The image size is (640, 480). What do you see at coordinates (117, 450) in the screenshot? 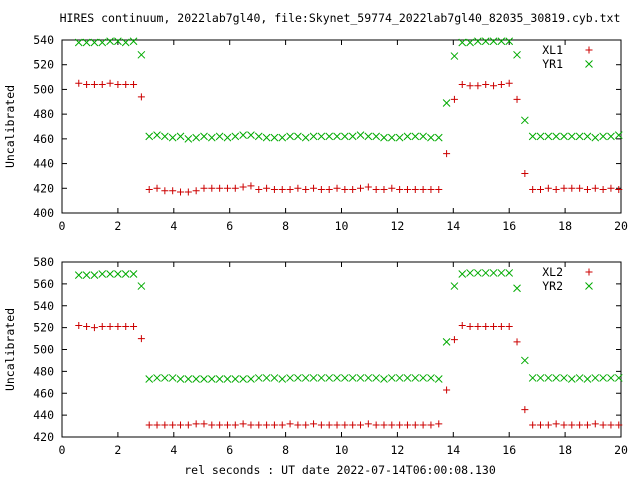
I see `x-tick-label: 2` at bounding box center [117, 450].